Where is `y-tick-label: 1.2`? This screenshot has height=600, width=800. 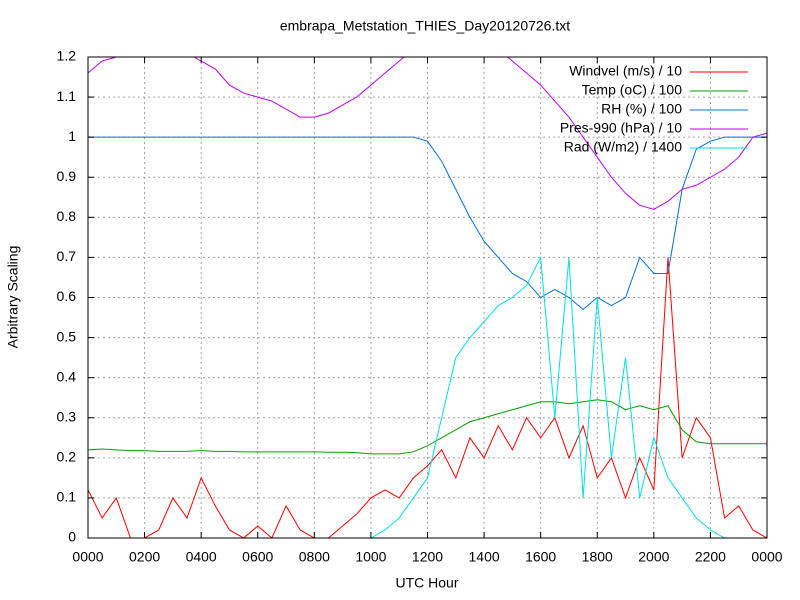 y-tick-label: 1.2 is located at coordinates (67, 56).